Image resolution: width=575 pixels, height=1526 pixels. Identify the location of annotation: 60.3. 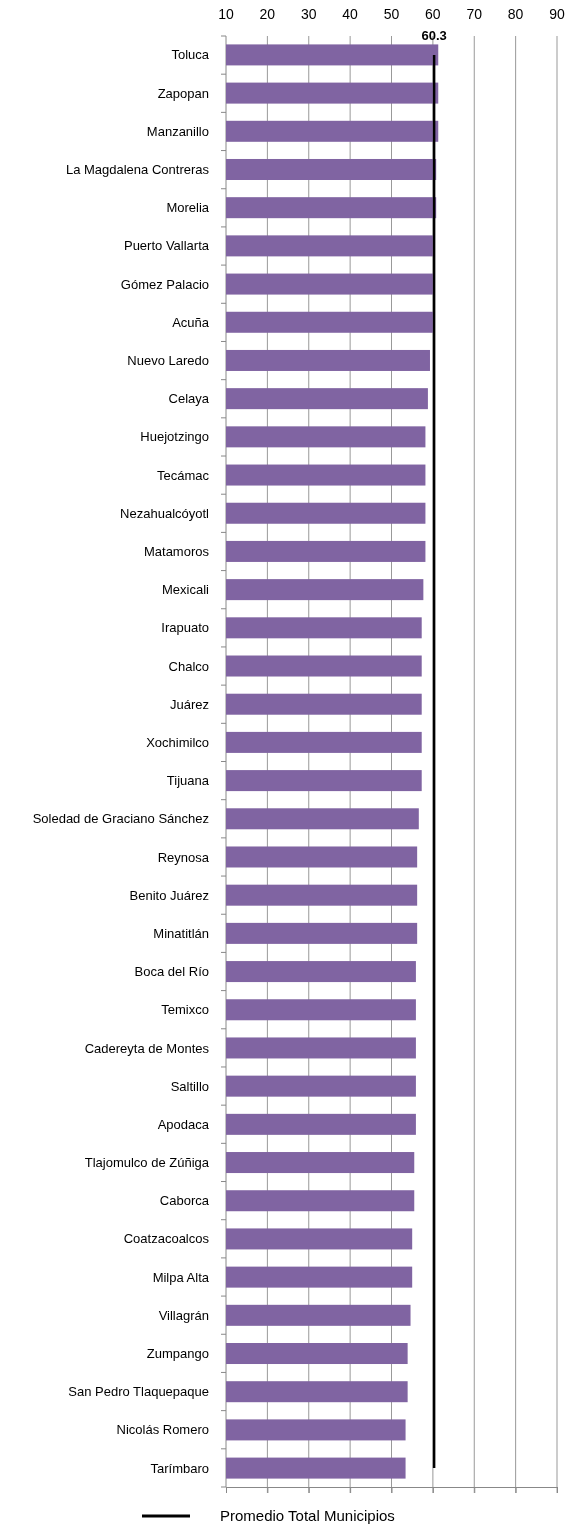
(434, 36).